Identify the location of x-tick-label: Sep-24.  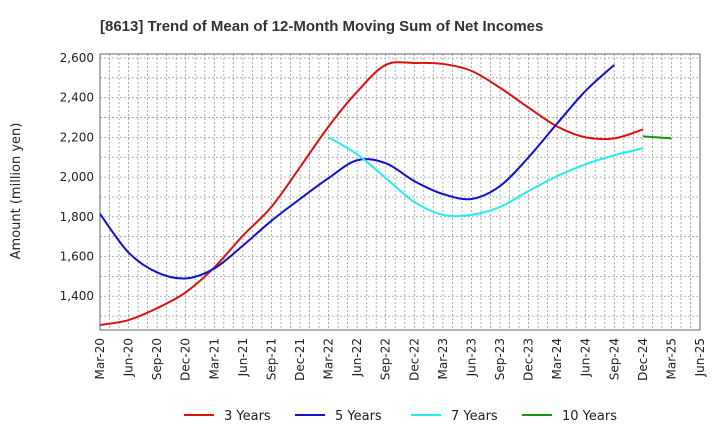
(614, 359).